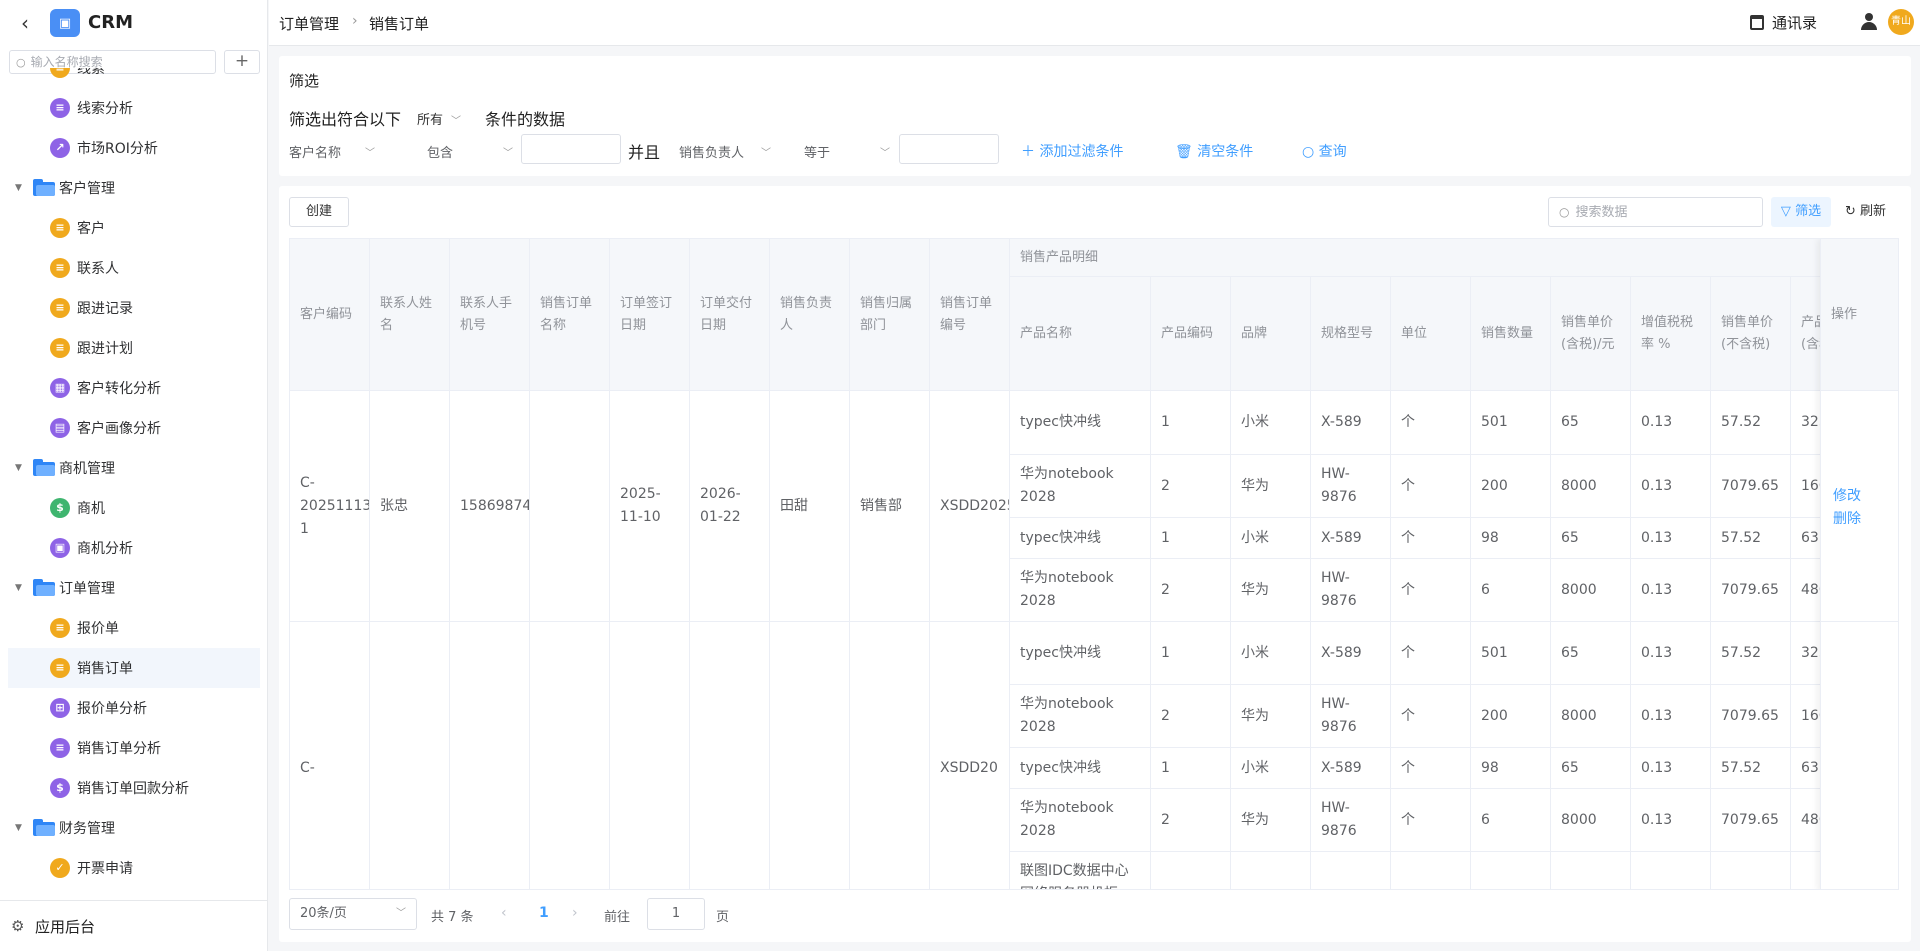 The image size is (1920, 951). Describe the element at coordinates (676, 914) in the screenshot. I see `goto-page-input: 1` at that location.